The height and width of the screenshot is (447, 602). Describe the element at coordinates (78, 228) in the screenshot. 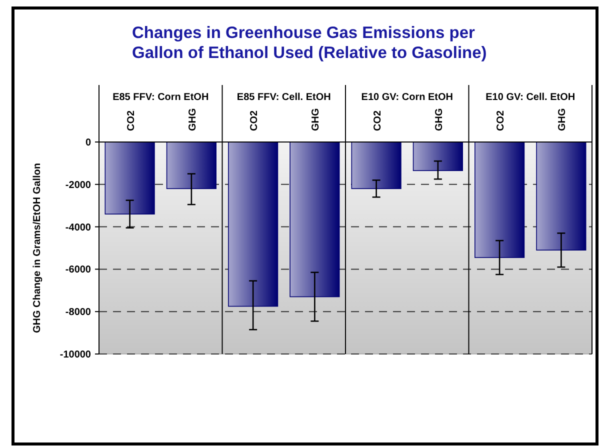

I see `y-tick-label: -4000` at that location.